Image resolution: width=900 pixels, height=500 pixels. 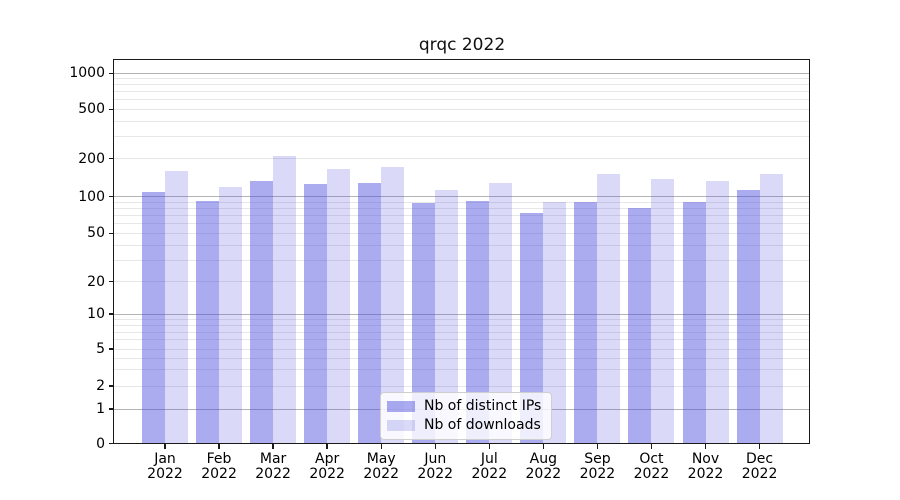 What do you see at coordinates (96, 314) in the screenshot?
I see `y-tick-label-10: 10` at bounding box center [96, 314].